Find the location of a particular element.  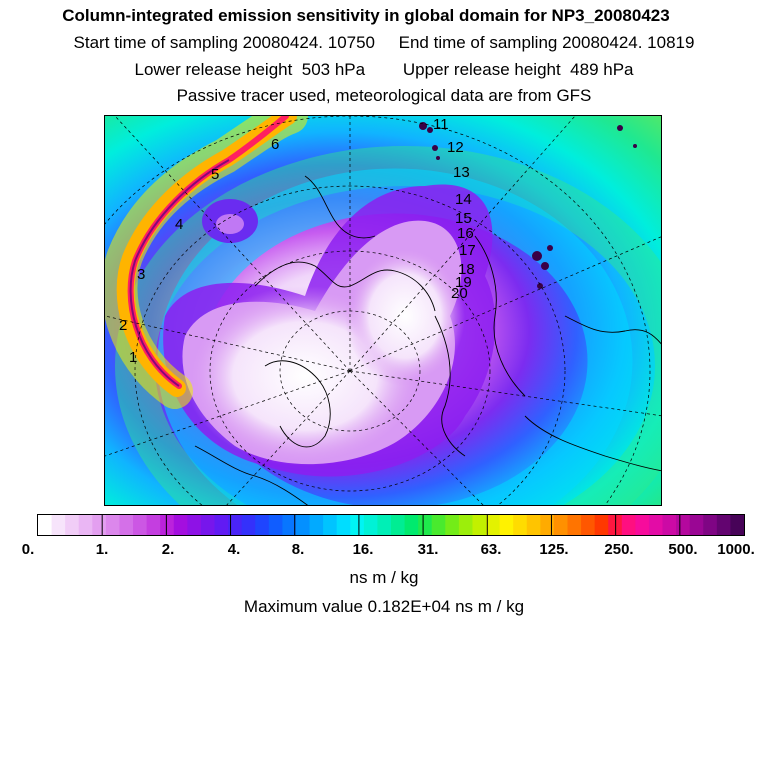

trajectory-label-3: 3 is located at coordinates (141, 274).